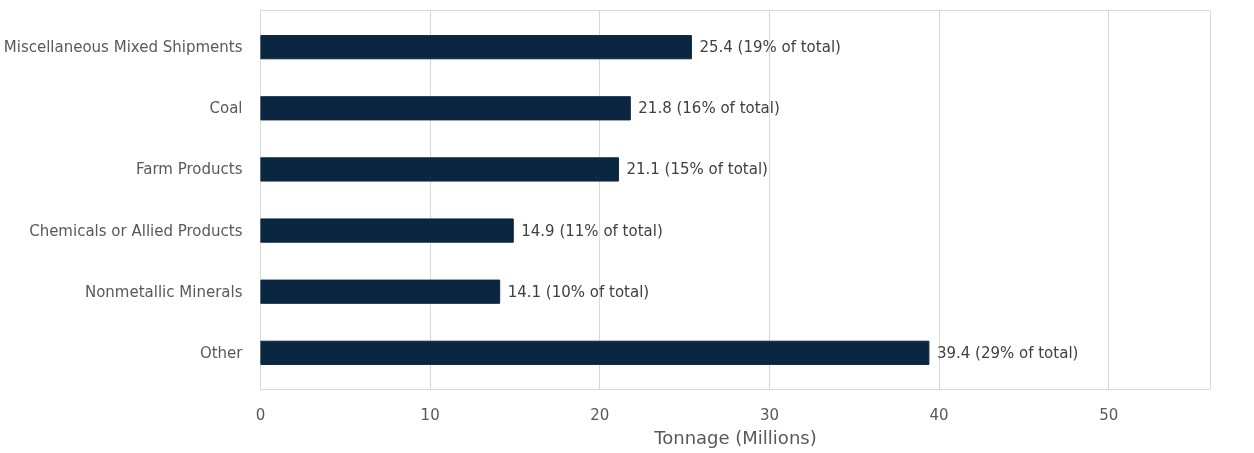 Image resolution: width=1254 pixels, height=453 pixels. I want to click on data-label: 14.1 (10% of total), so click(578, 291).